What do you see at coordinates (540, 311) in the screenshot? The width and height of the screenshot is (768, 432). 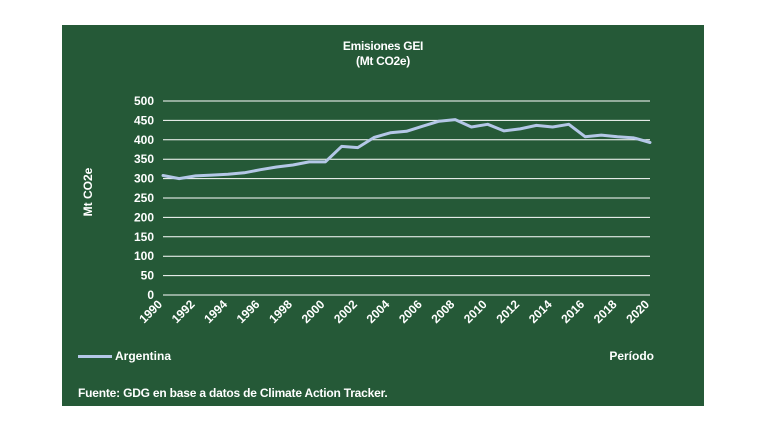 I see `x-tick-label: 2014` at bounding box center [540, 311].